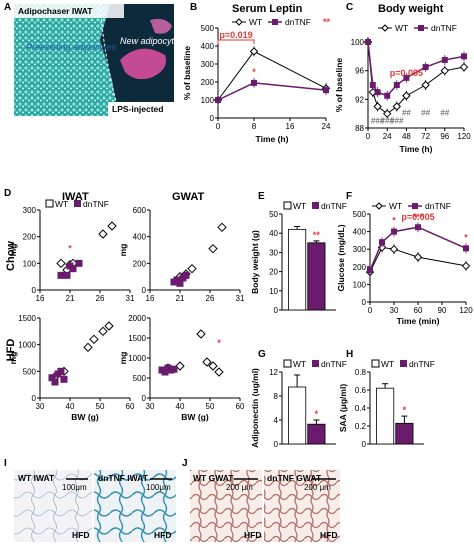 The image size is (474, 547). Describe the element at coordinates (444, 136) in the screenshot. I see `x-tick-label: 96` at that location.